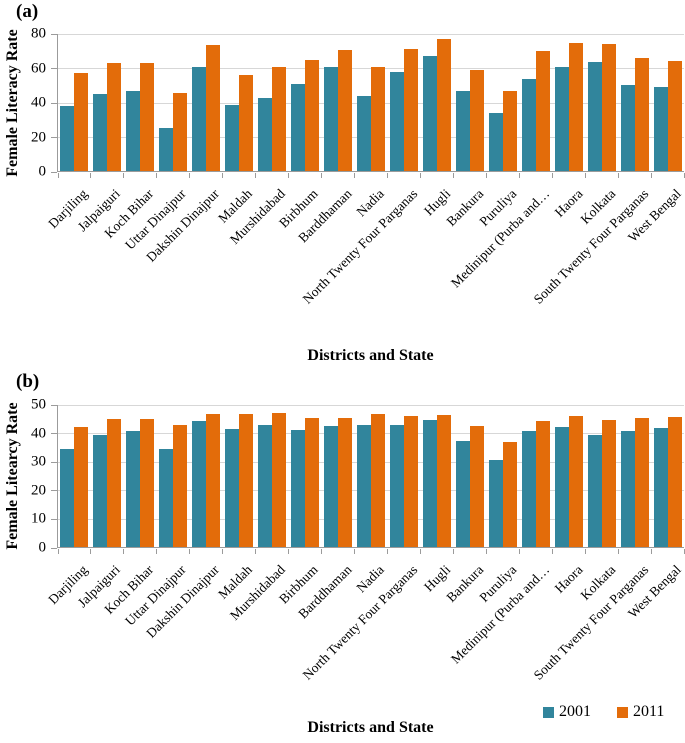 This screenshot has width=685, height=743. Describe the element at coordinates (38, 490) in the screenshot. I see `y-tick-label: 20` at that location.